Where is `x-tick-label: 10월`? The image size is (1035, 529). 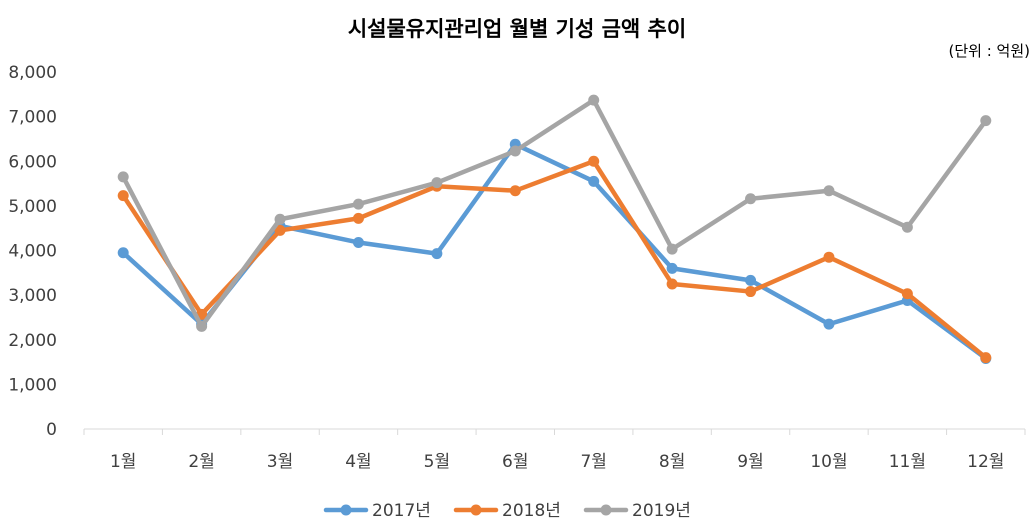 x-tick-label: 10월 is located at coordinates (828, 462).